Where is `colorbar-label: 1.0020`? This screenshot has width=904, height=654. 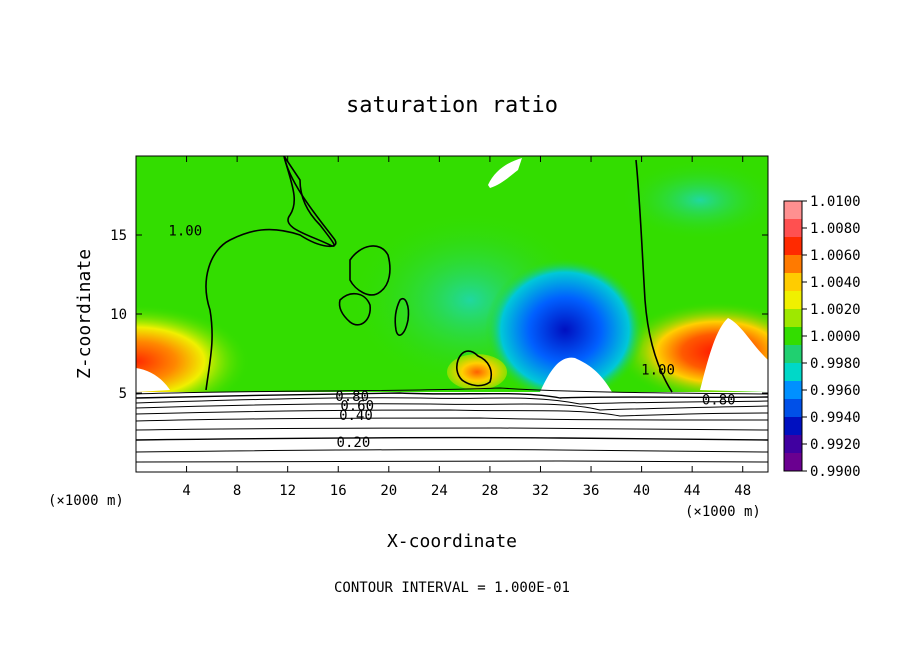
colorbar-label: 1.0020 is located at coordinates (835, 310).